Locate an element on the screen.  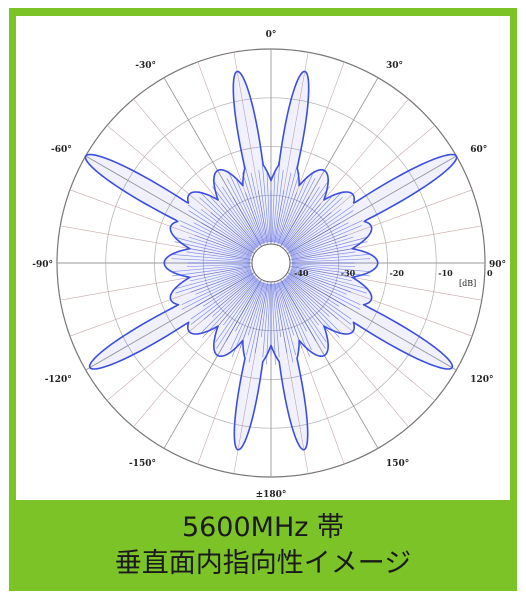
angle-label: -120° is located at coordinates (58, 380).